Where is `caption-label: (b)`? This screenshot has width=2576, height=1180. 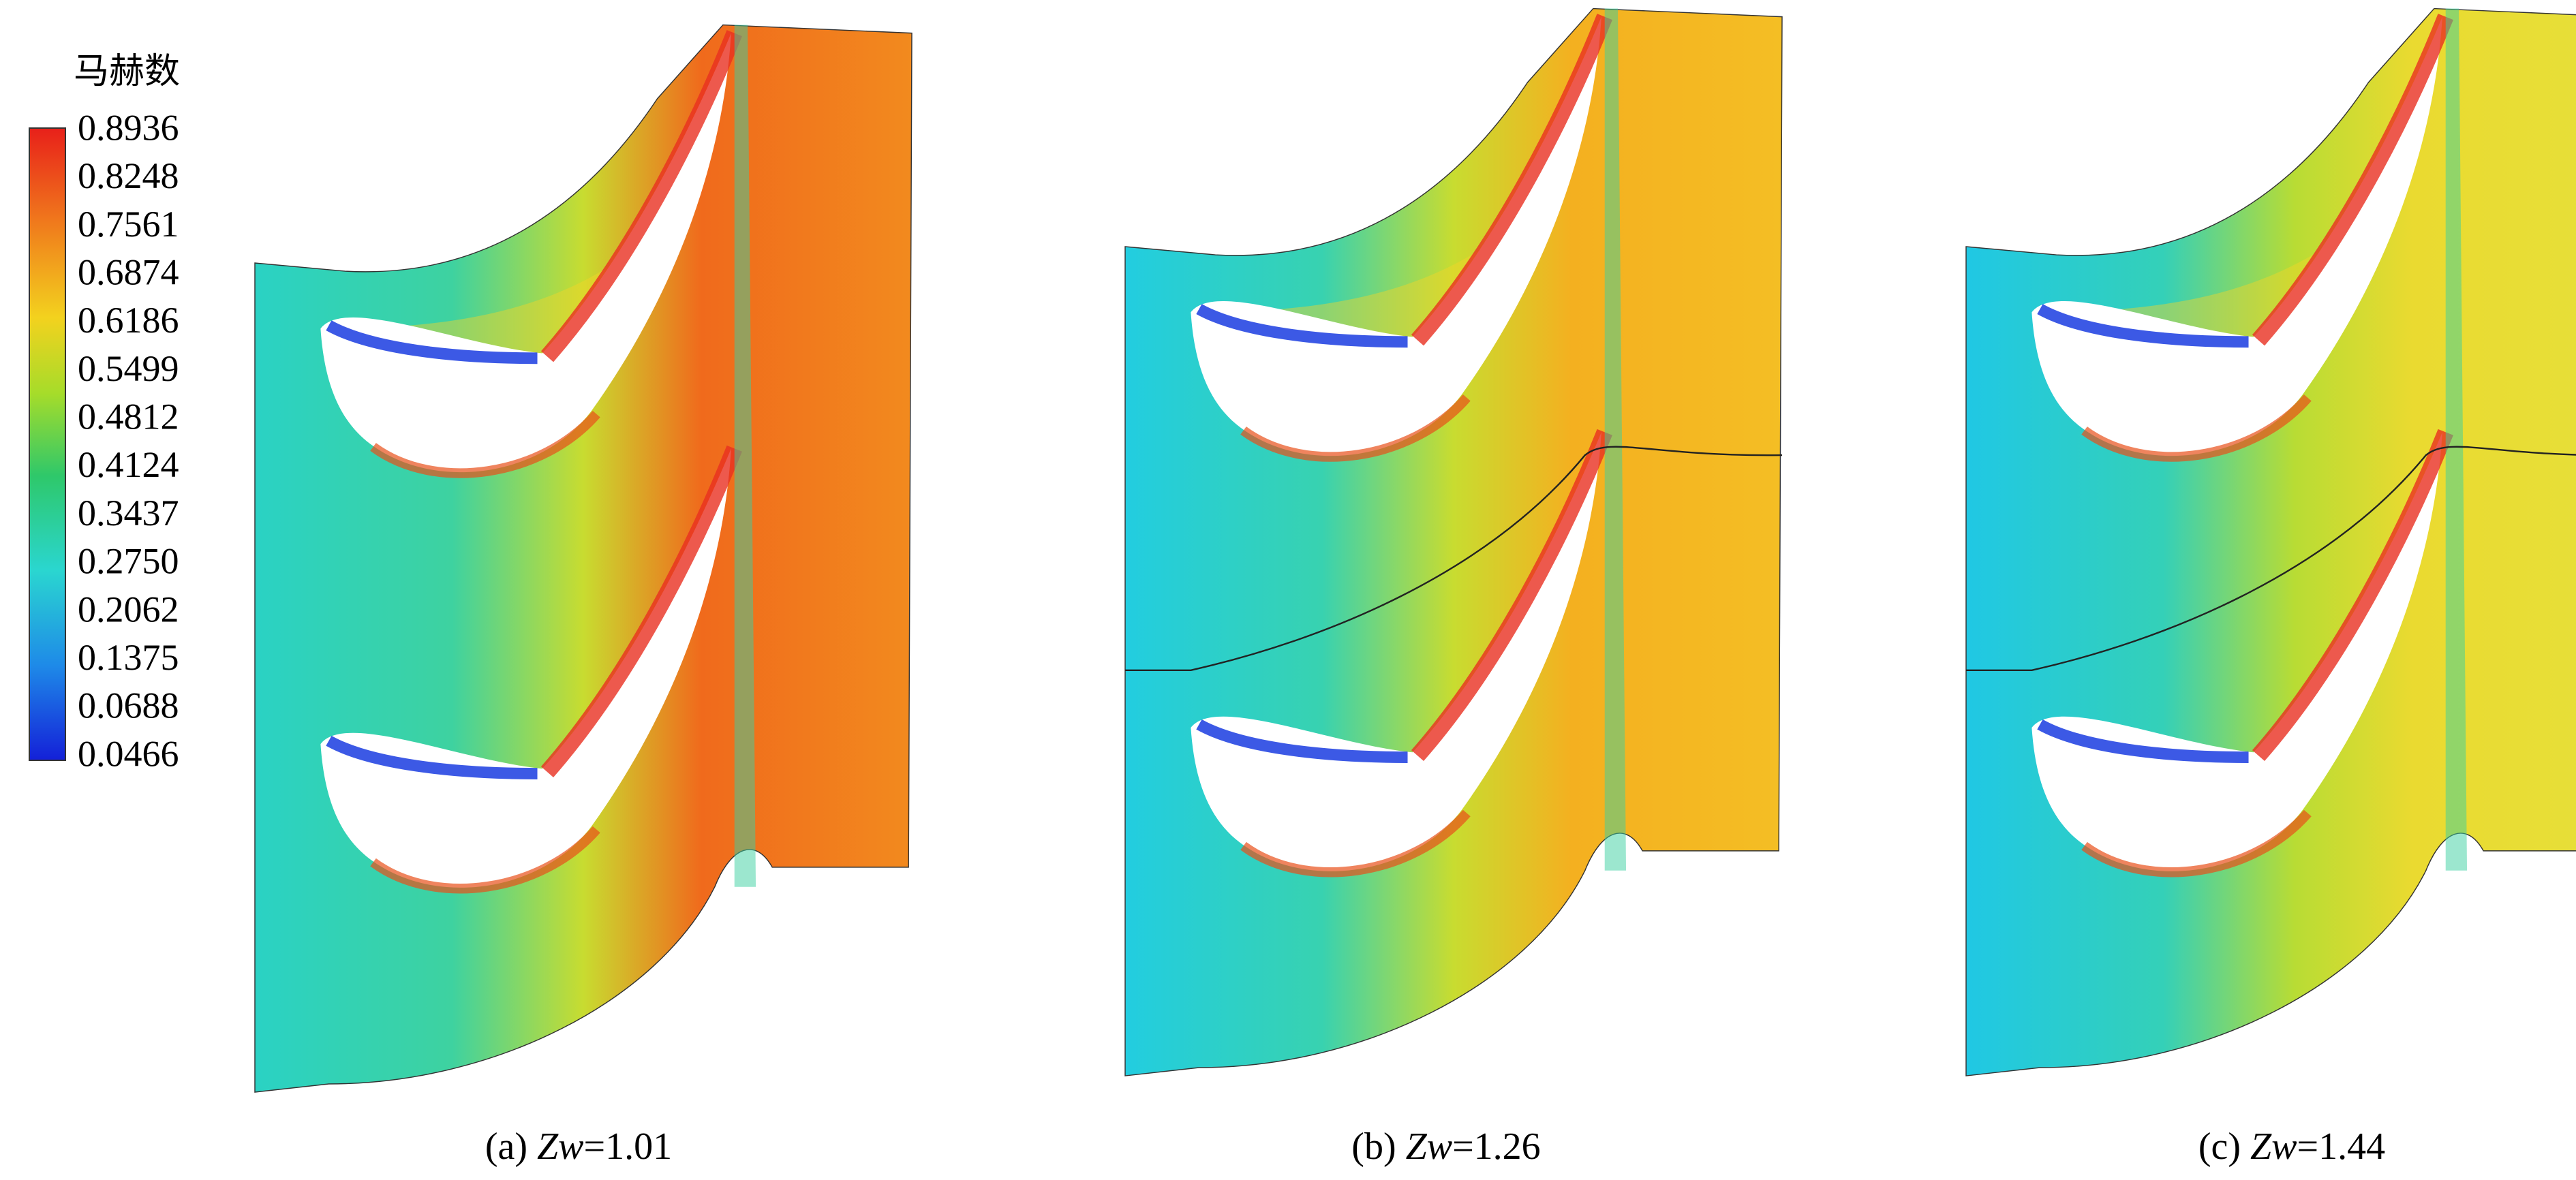
caption-label: (b) is located at coordinates (1373, 1146).